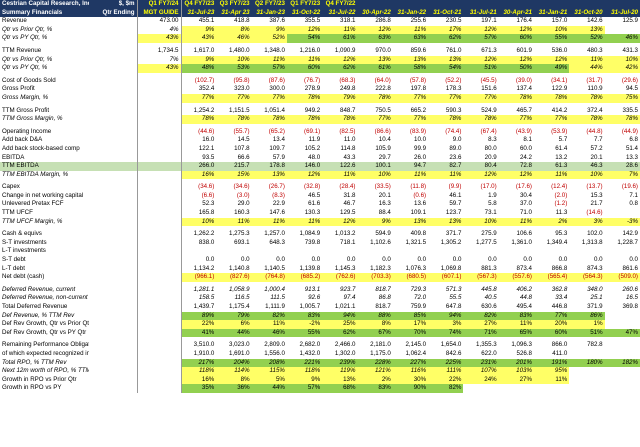 The height and width of the screenshot is (447, 640). I want to click on value-cell: 60%, so click(304, 68).